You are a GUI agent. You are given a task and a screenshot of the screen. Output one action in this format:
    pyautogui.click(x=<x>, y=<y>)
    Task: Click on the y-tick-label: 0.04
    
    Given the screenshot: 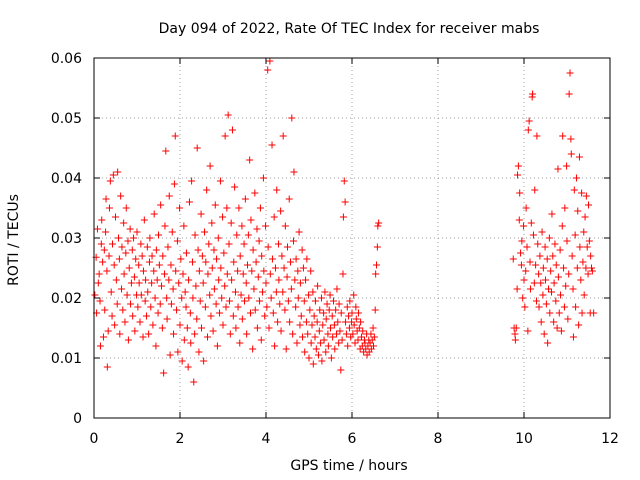 What is the action you would take?
    pyautogui.click(x=66, y=179)
    